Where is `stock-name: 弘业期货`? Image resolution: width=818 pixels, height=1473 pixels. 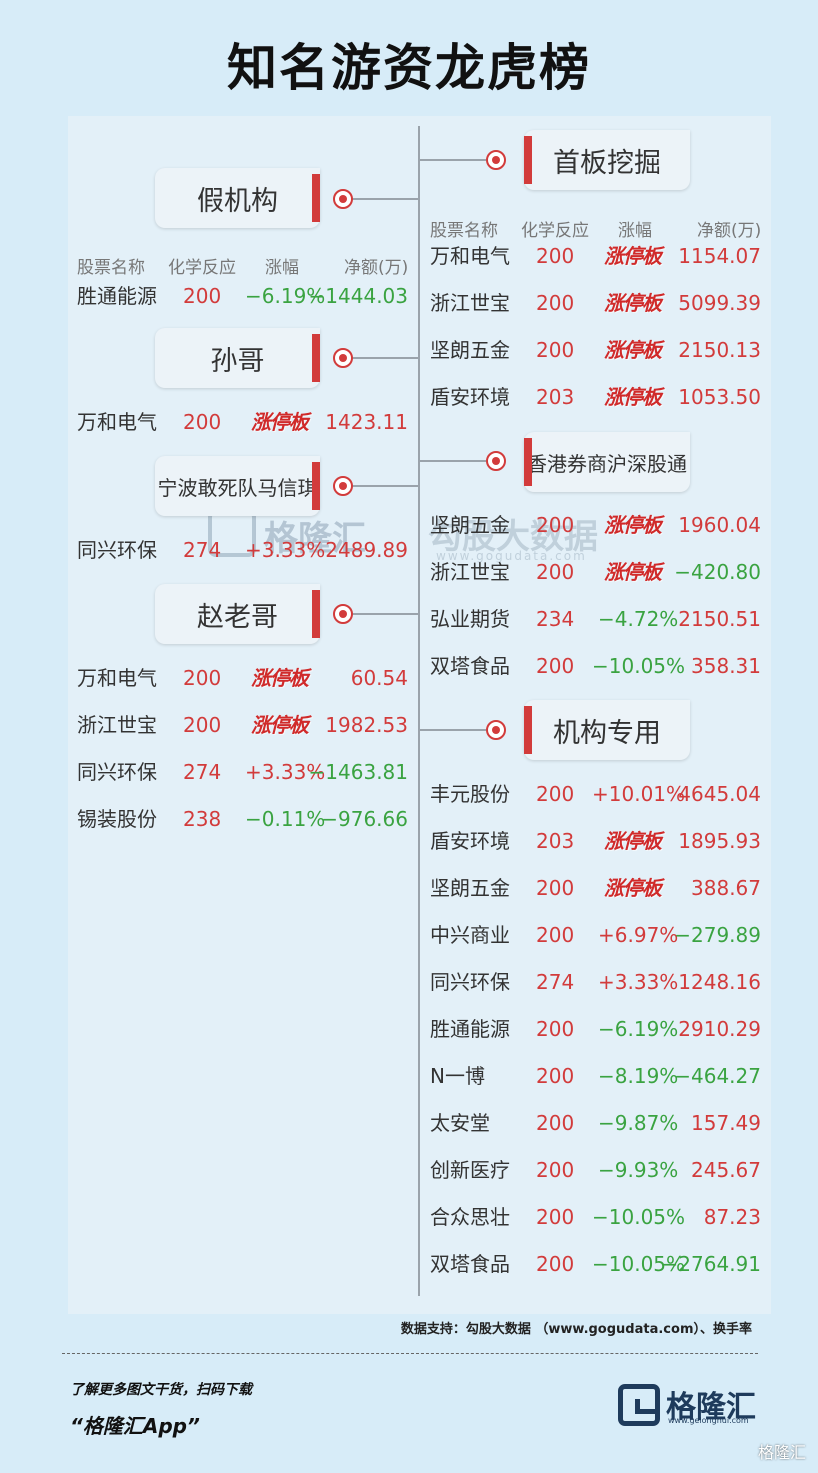 stock-name: 弘业期货 is located at coordinates (470, 619).